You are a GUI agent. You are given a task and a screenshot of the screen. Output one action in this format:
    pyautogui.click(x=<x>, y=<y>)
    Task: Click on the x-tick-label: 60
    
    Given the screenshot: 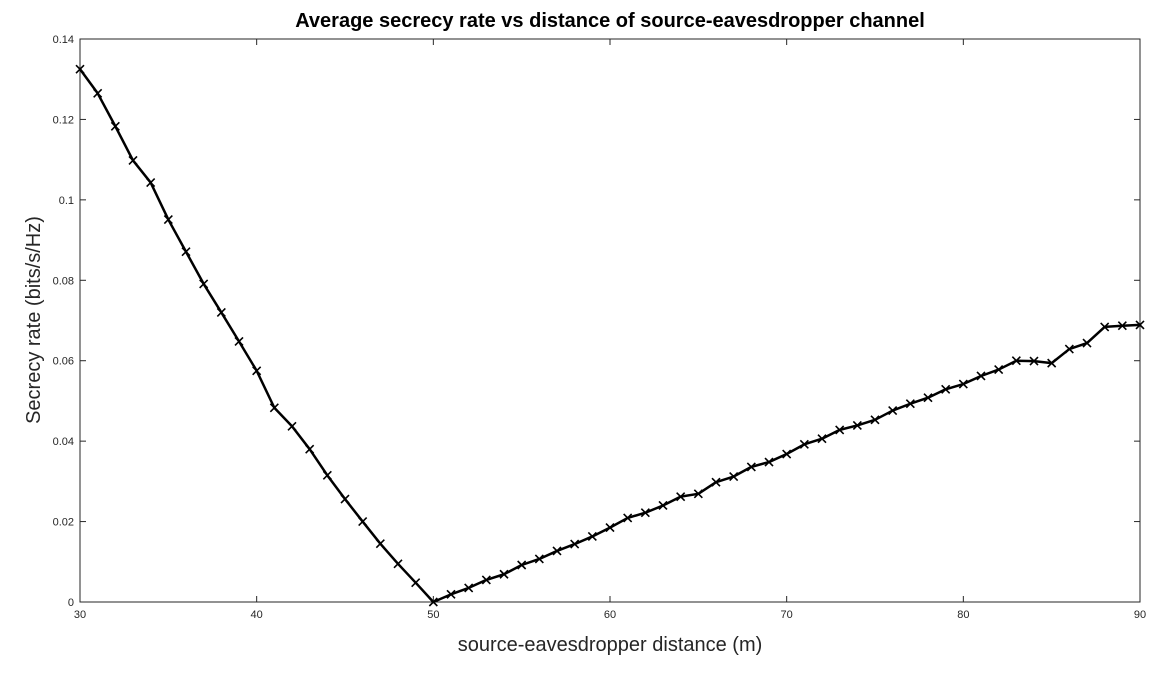 What is the action you would take?
    pyautogui.click(x=610, y=615)
    